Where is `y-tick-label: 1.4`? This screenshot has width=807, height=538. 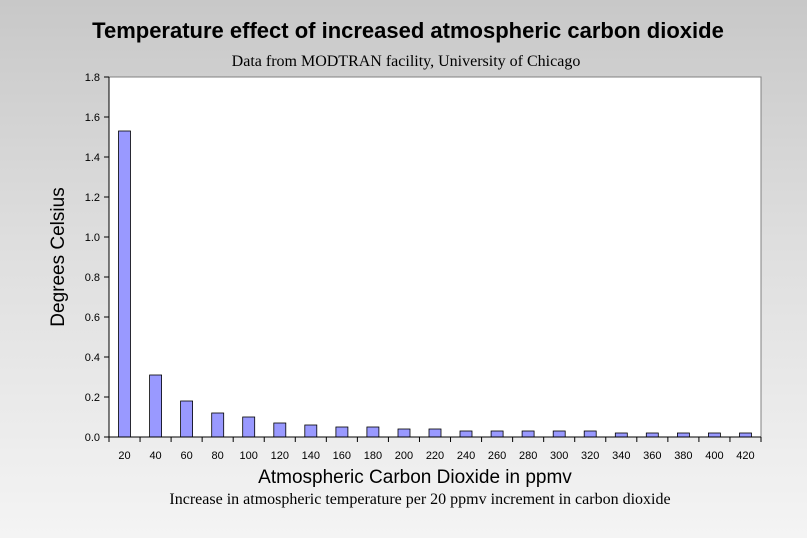
y-tick-label: 1.4 is located at coordinates (92, 158).